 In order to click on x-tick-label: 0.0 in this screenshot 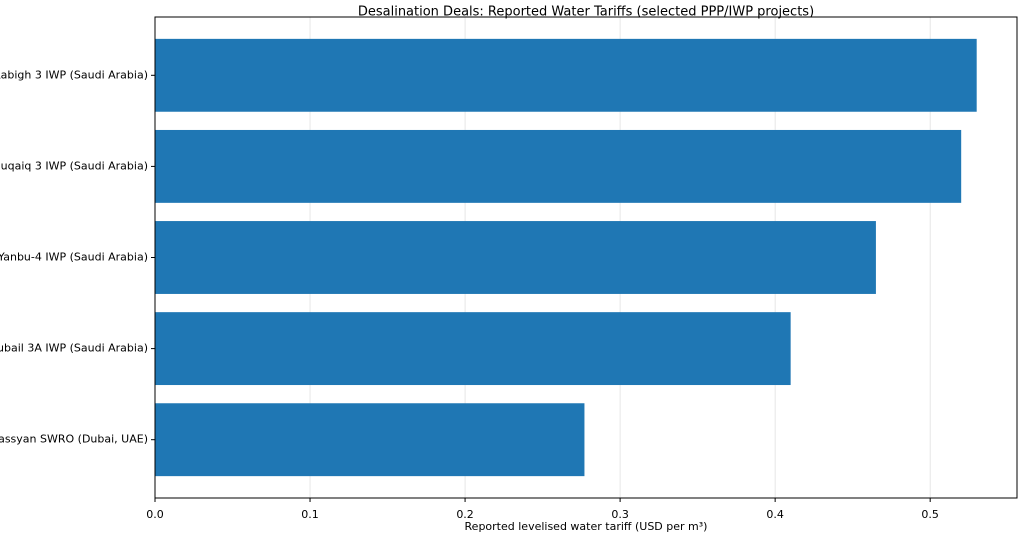, I will do `click(155, 514)`.